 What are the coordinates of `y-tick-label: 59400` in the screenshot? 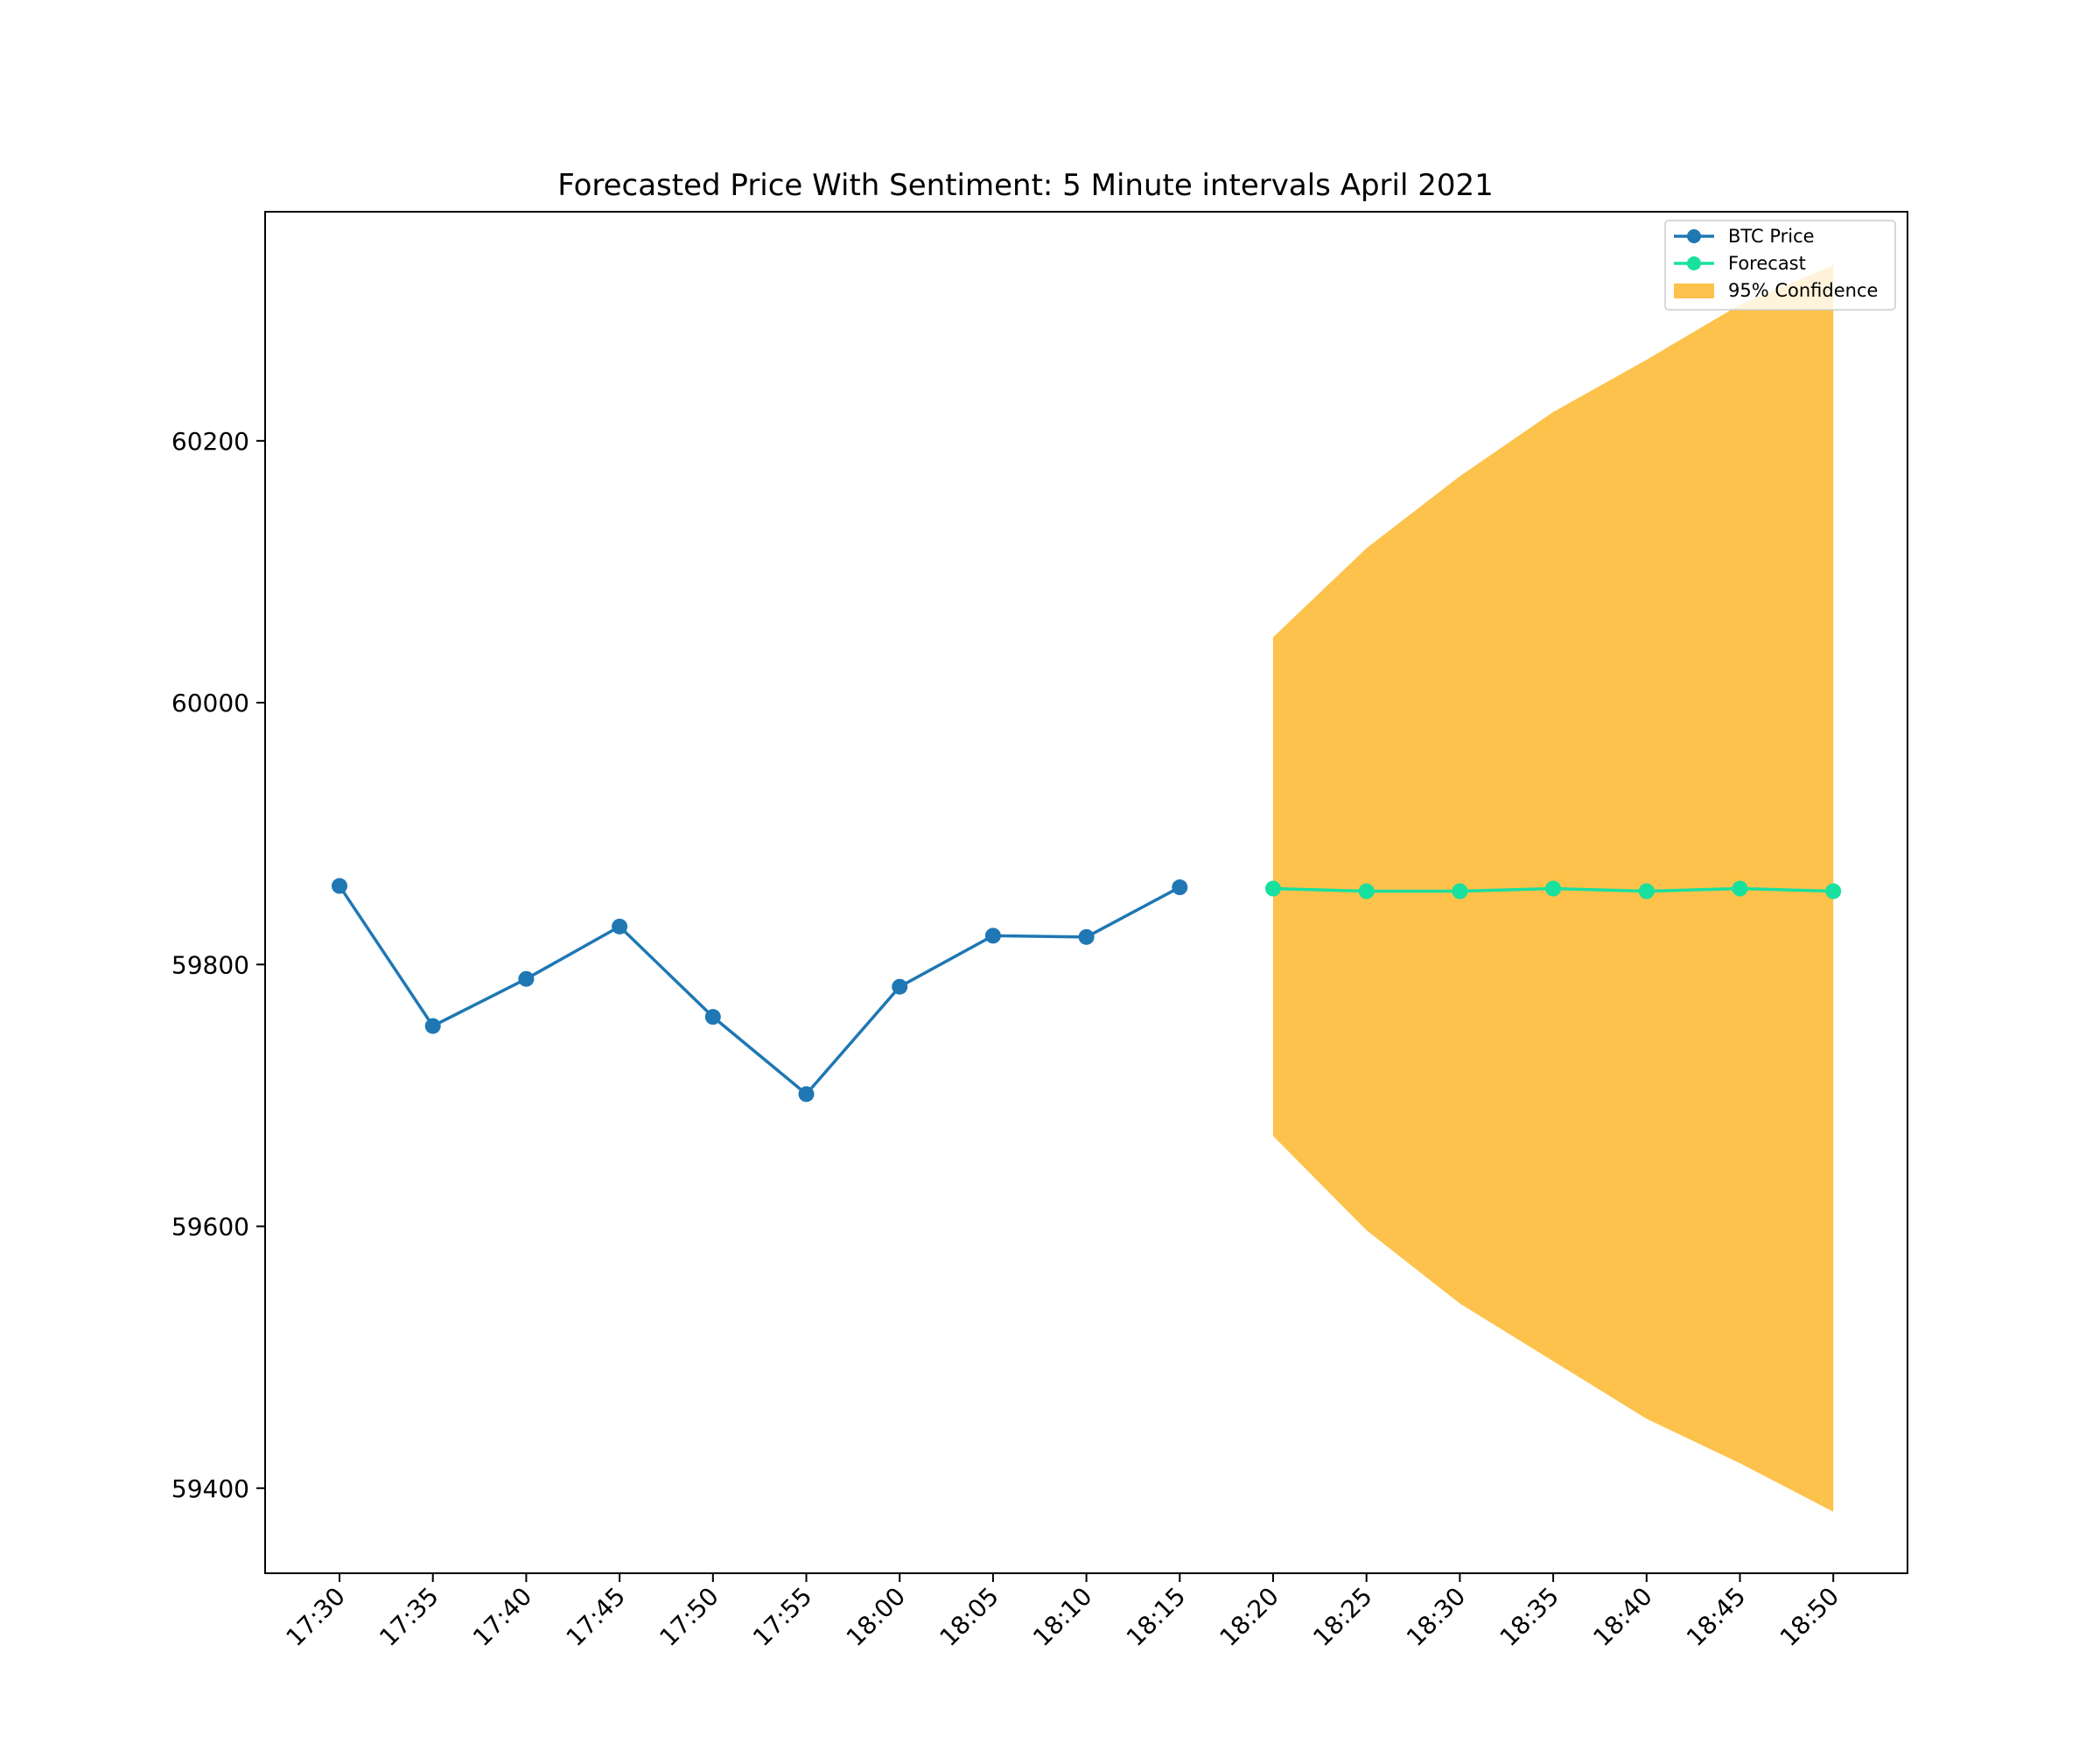 It's located at (210, 1488).